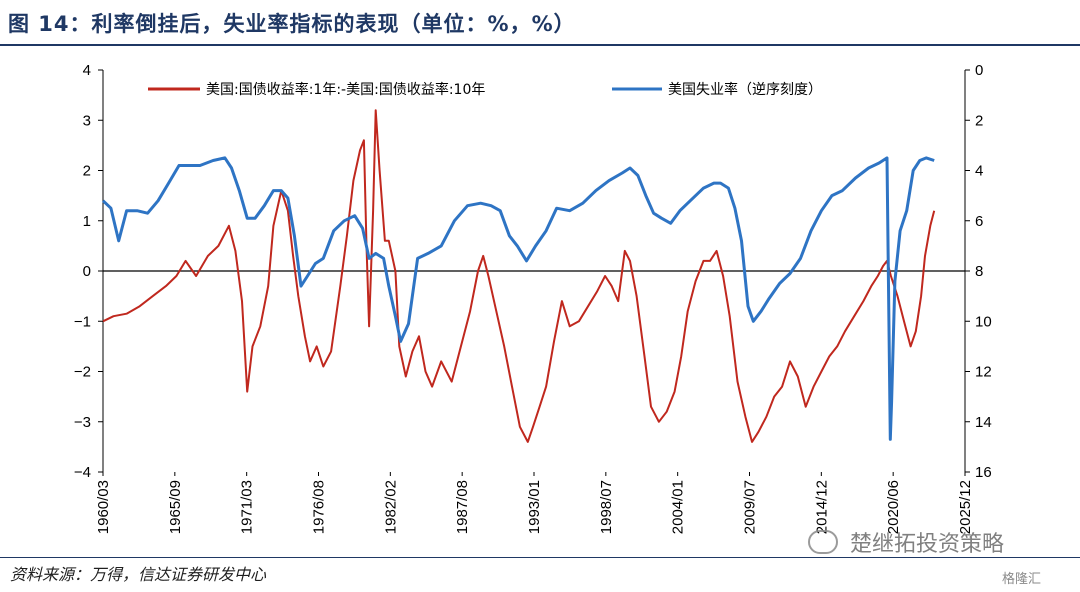 This screenshot has width=1080, height=592. I want to click on right-axis-tick-label: 14, so click(983, 422).